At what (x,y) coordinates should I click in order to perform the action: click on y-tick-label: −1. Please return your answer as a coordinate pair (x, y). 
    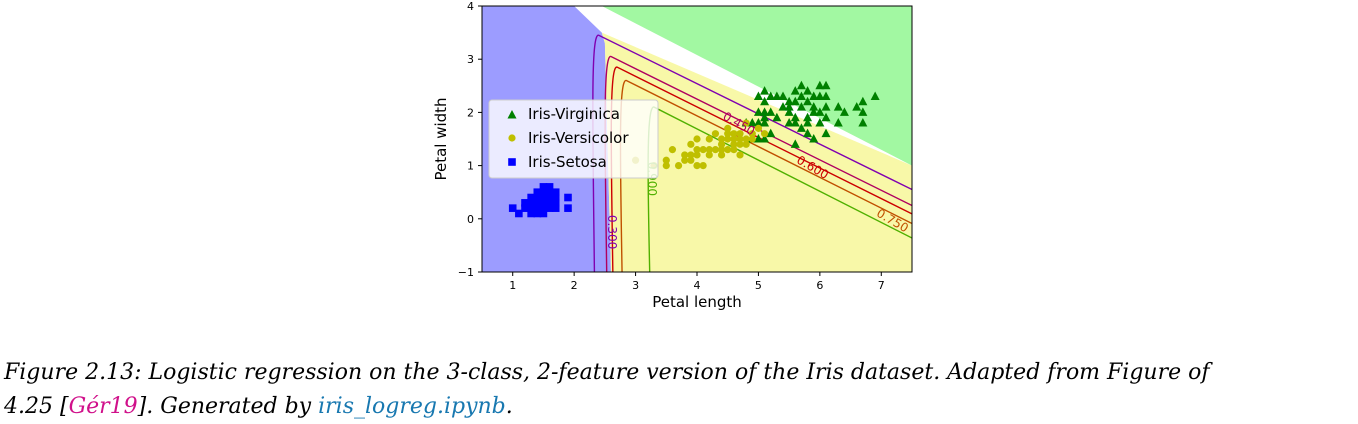
    Looking at the image, I should click on (466, 272).